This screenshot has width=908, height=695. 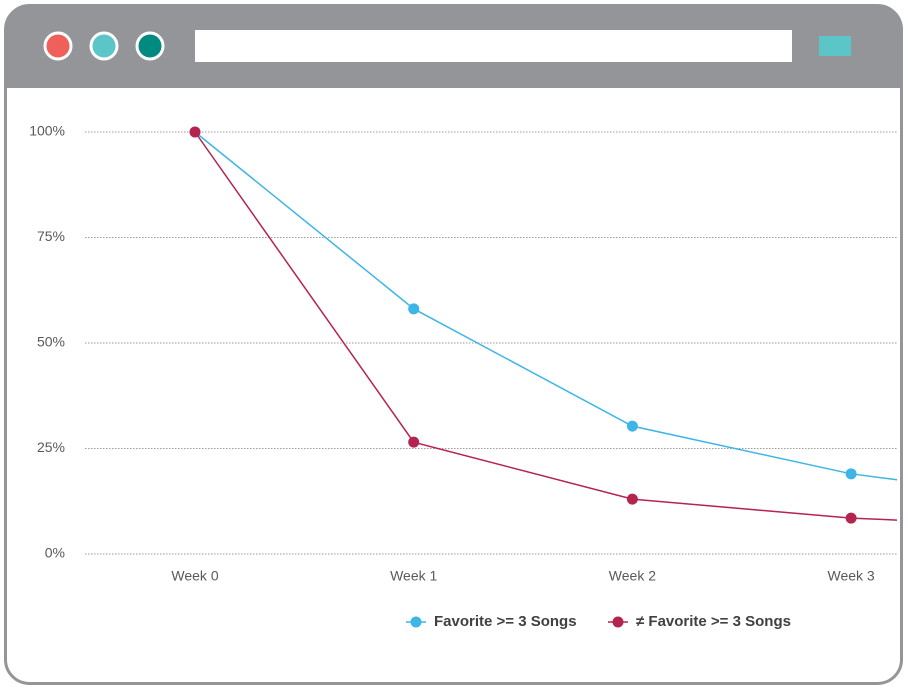 I want to click on address-bar, so click(x=493, y=46).